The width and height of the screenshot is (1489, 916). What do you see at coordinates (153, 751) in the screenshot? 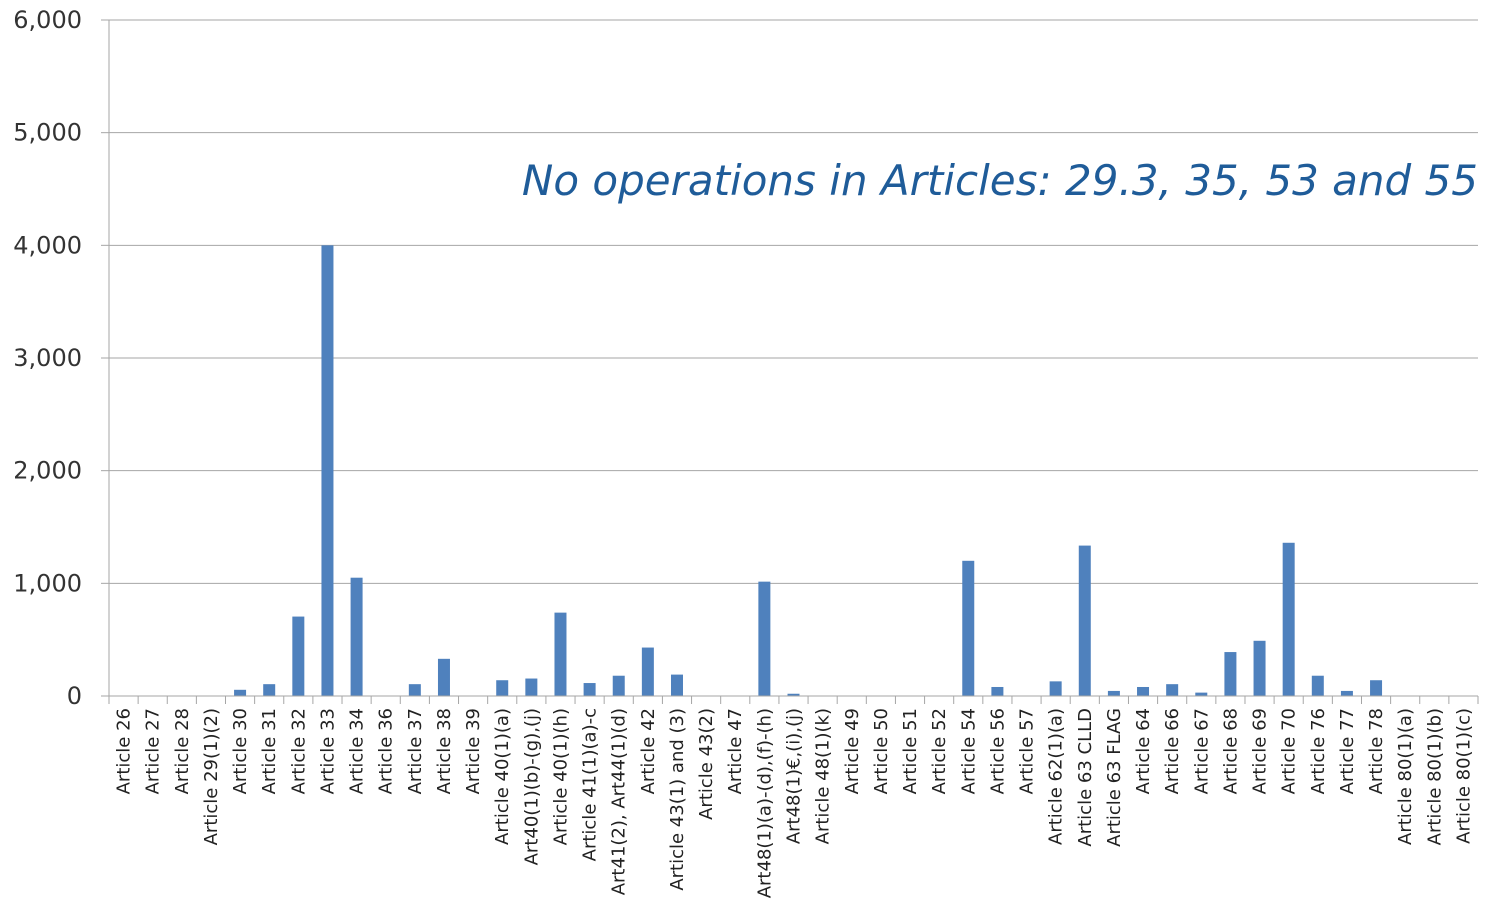
I see `x-tick-label: Article 27` at bounding box center [153, 751].